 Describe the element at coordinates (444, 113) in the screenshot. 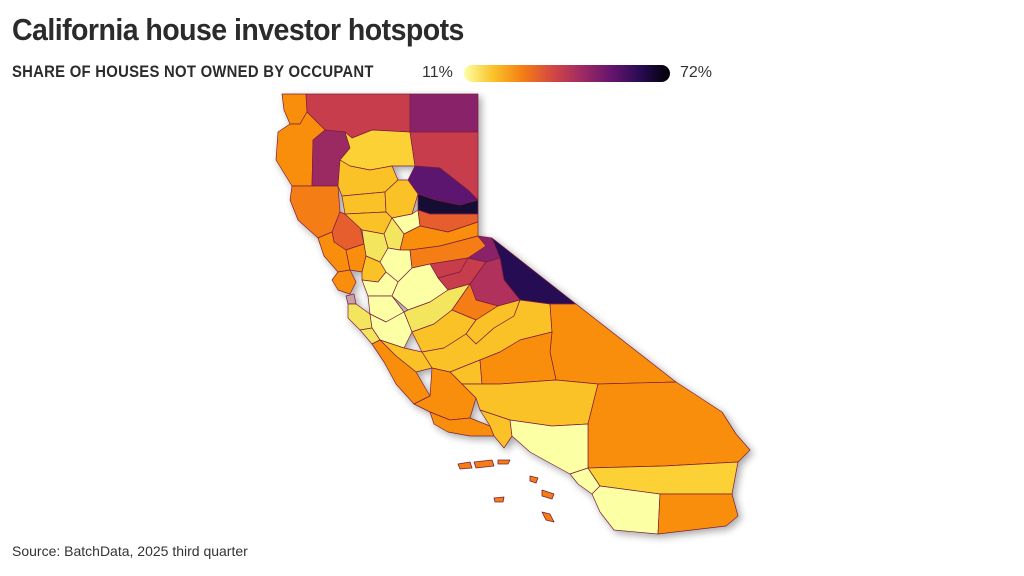

I see `county-modoc` at that location.